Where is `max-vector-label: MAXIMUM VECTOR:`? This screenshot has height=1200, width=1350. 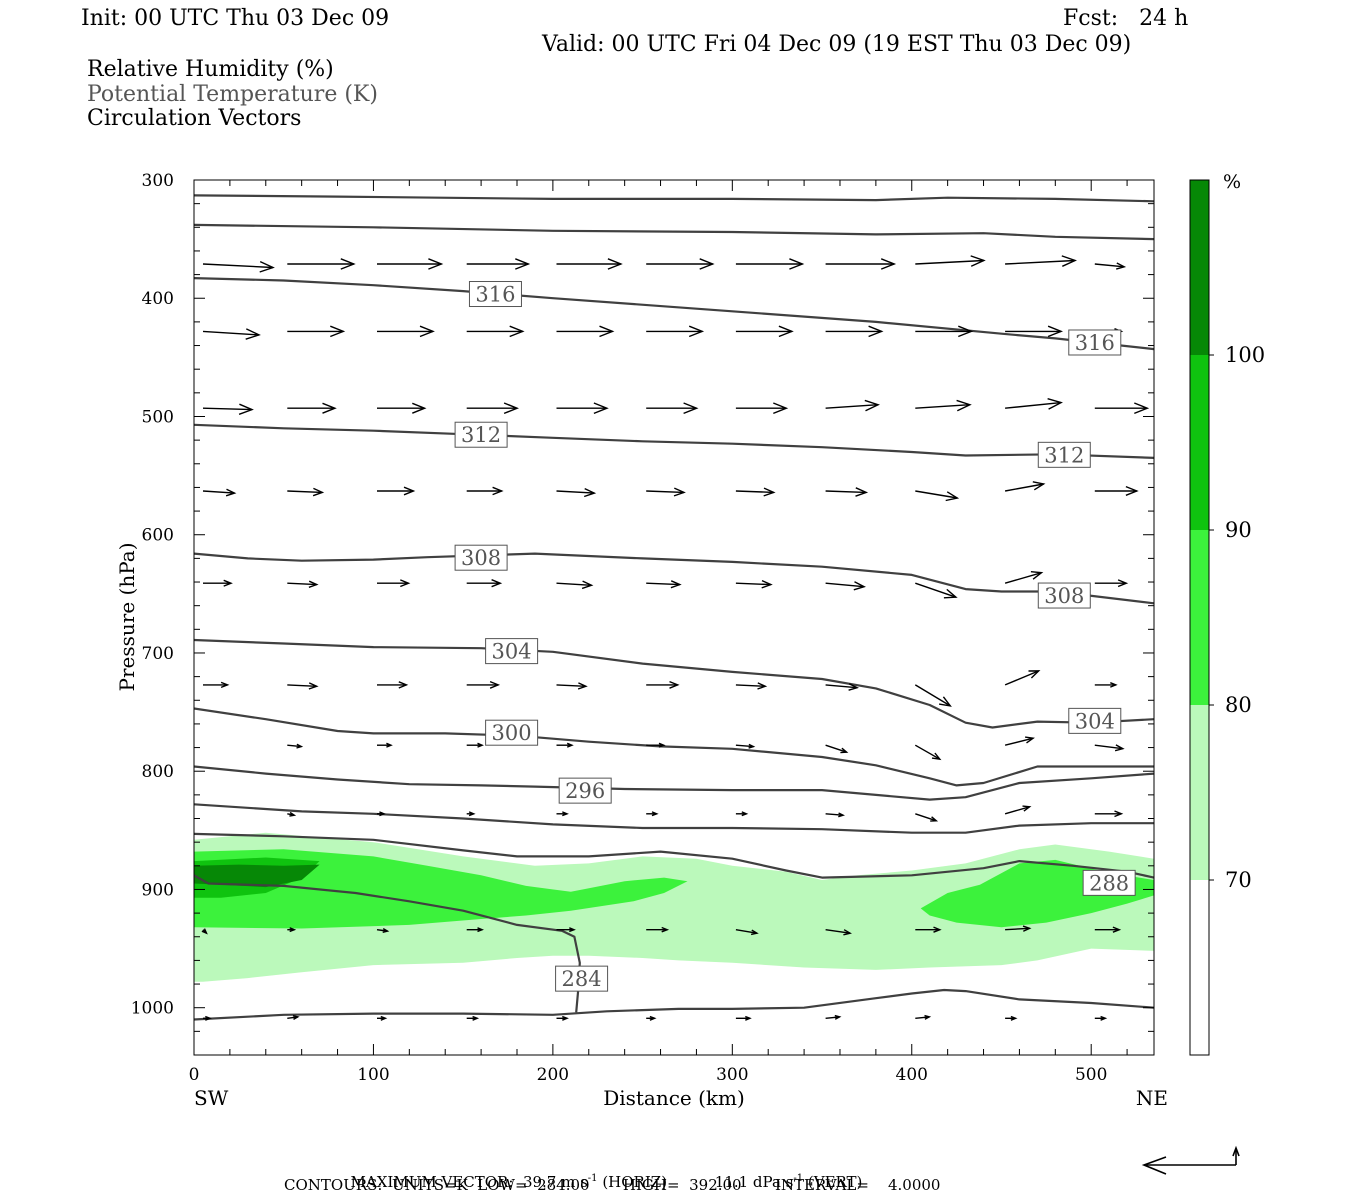 max-vector-label: MAXIMUM VECTOR: is located at coordinates (432, 1182).